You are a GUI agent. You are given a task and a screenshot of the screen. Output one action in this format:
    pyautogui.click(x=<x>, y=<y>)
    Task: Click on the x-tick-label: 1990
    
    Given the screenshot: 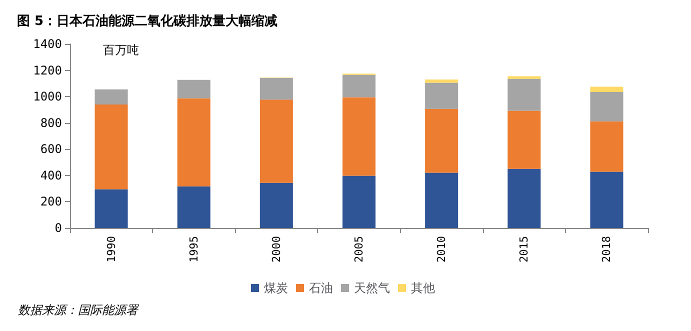 What is the action you would take?
    pyautogui.click(x=111, y=249)
    